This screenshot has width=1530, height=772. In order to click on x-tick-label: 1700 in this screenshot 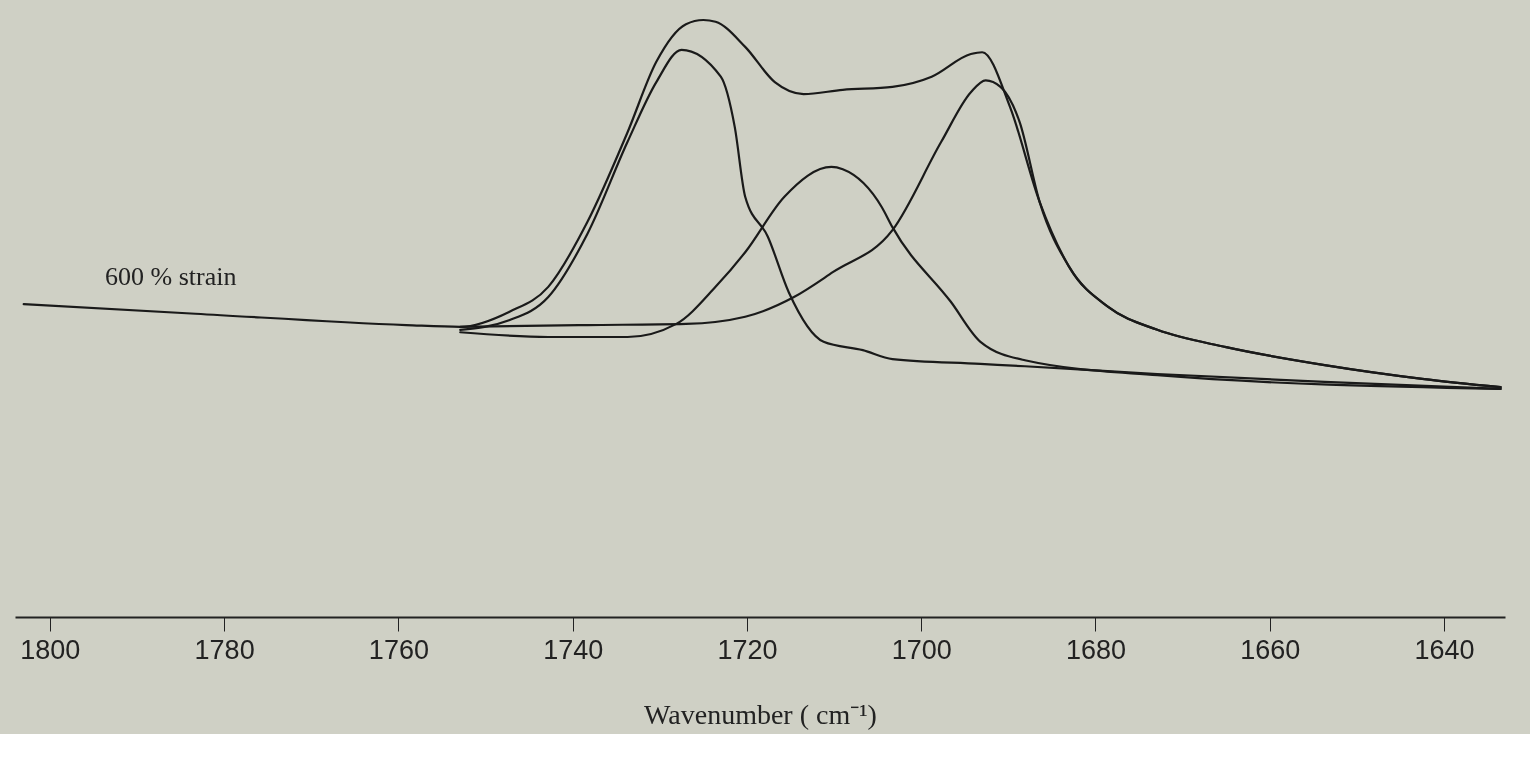, I will do `click(921, 649)`.